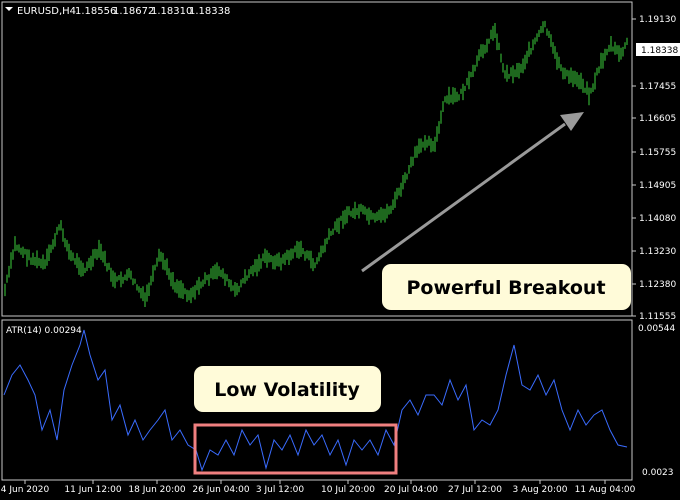  I want to click on low-volatility-callout-text: Low Volatility, so click(287, 390).